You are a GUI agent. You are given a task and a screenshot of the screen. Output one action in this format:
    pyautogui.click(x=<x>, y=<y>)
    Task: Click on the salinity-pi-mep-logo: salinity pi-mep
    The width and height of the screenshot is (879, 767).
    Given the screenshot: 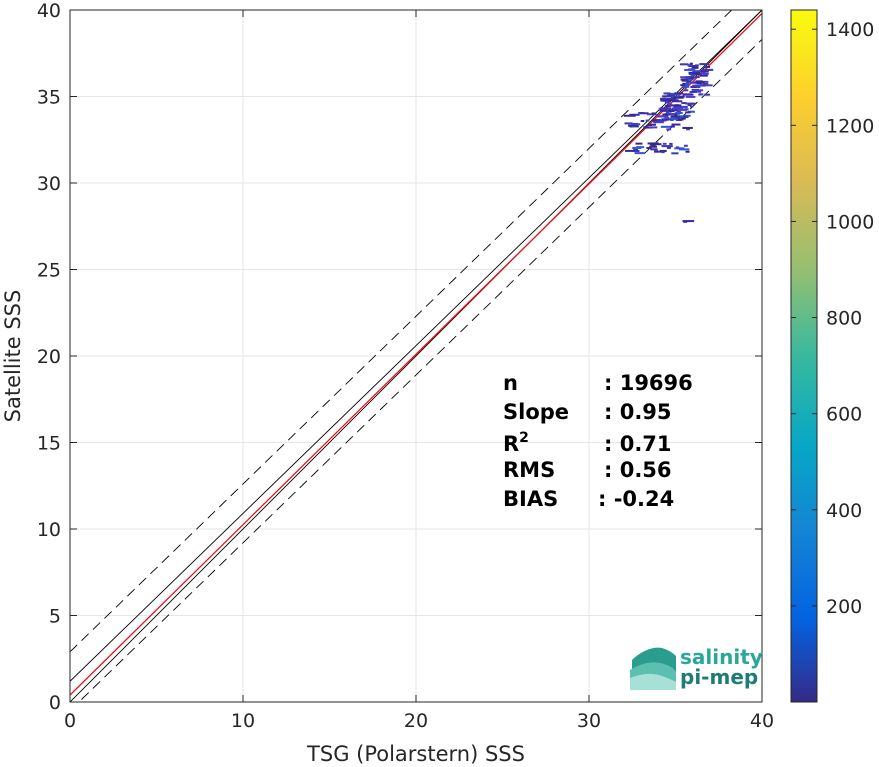 What is the action you would take?
    pyautogui.click(x=696, y=667)
    